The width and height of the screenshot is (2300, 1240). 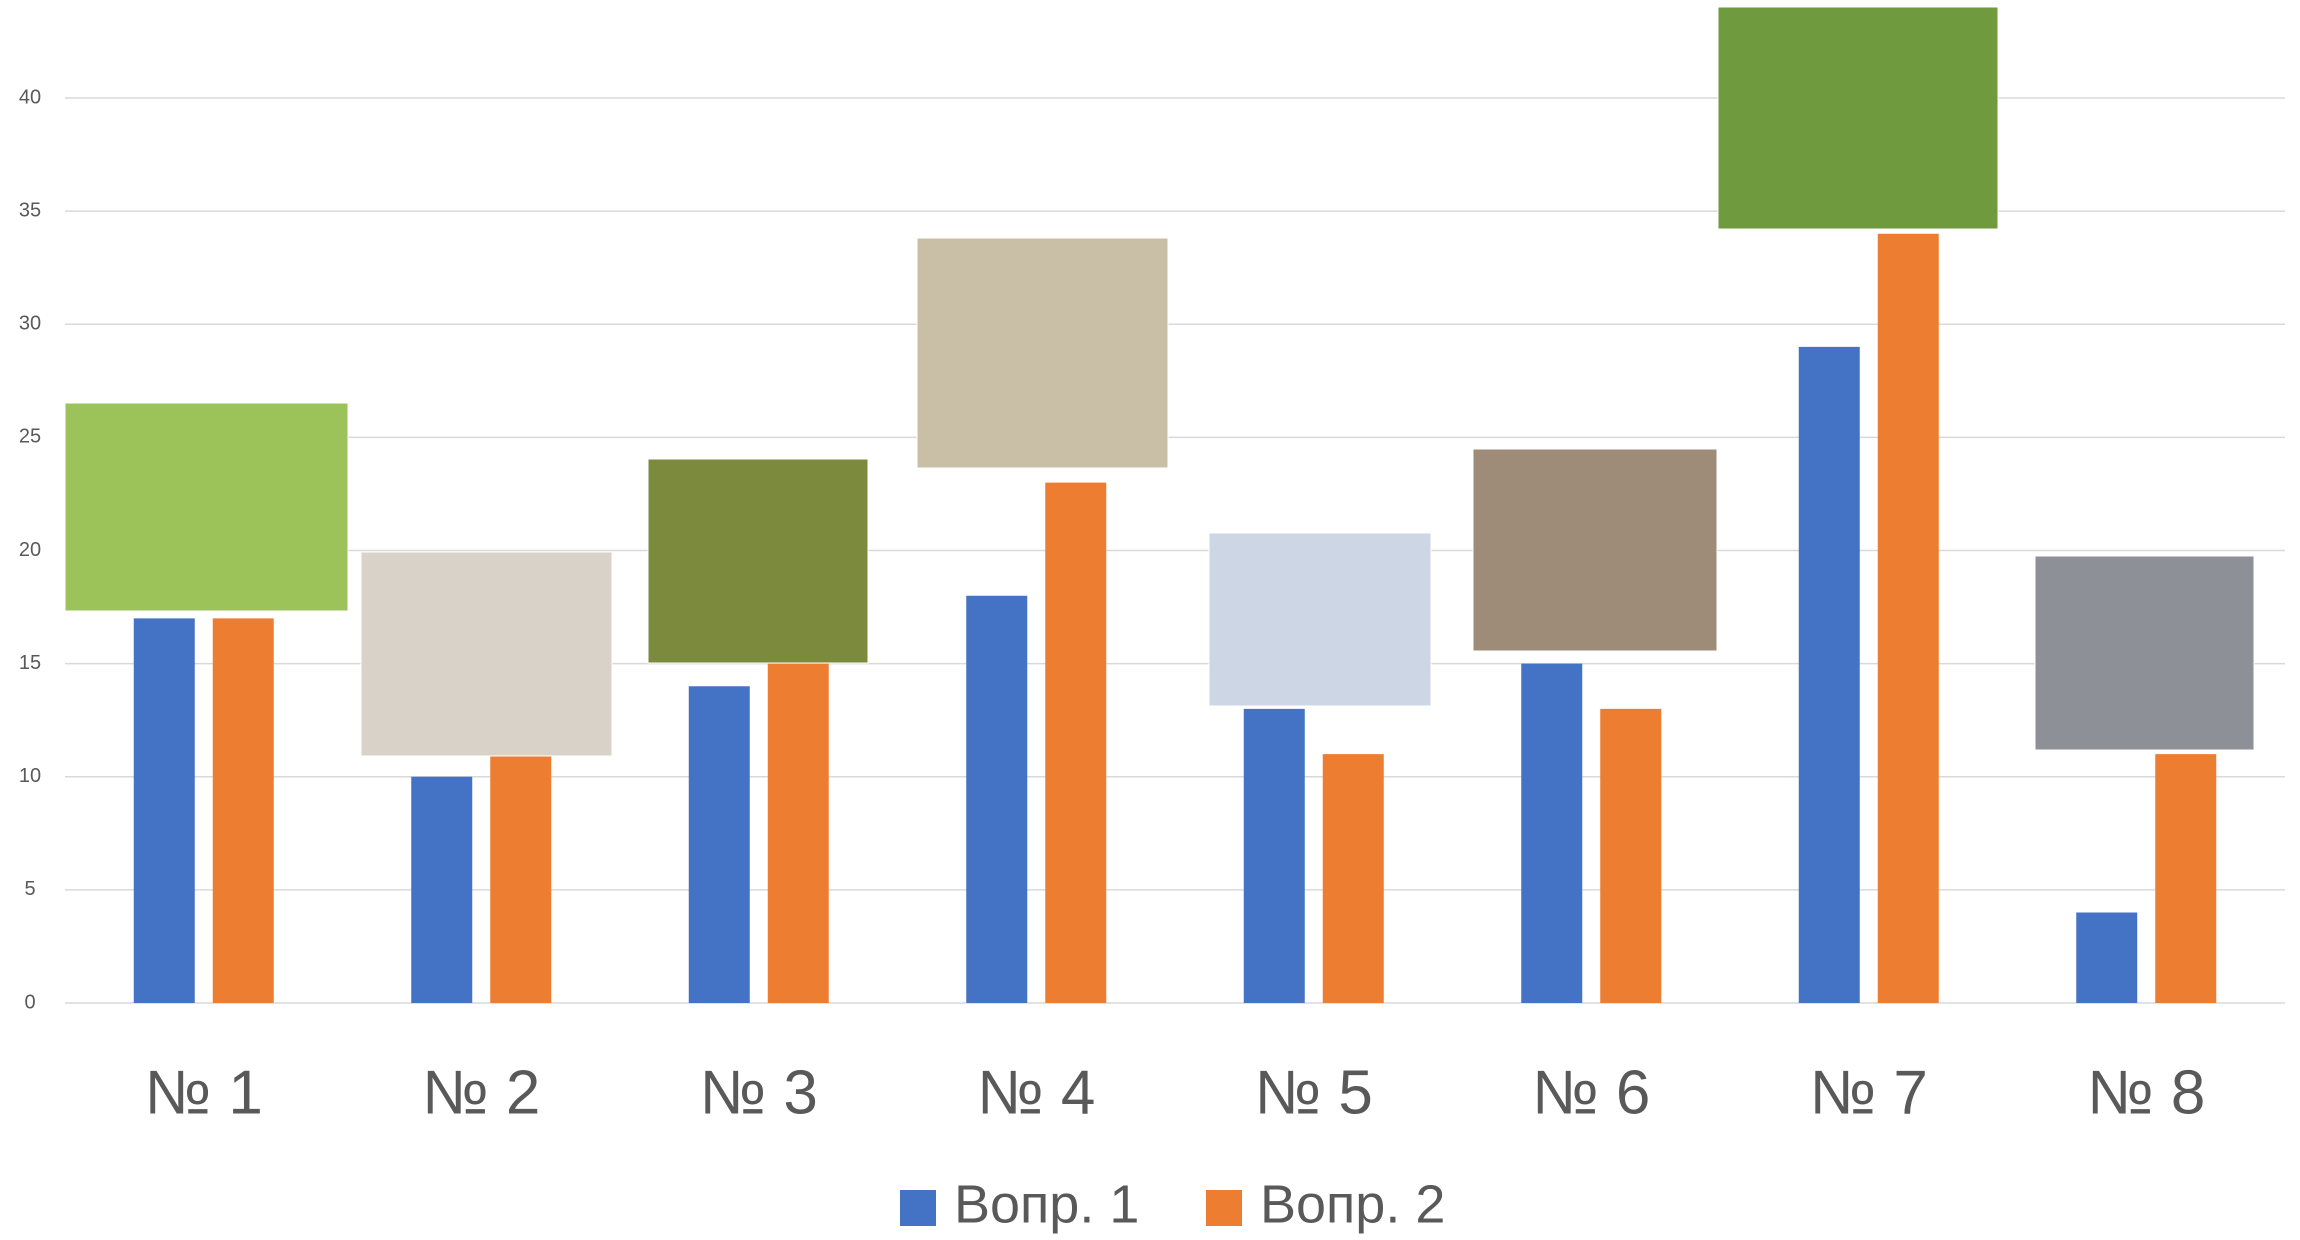 I want to click on y-tick-label: 40, so click(x=30, y=97).